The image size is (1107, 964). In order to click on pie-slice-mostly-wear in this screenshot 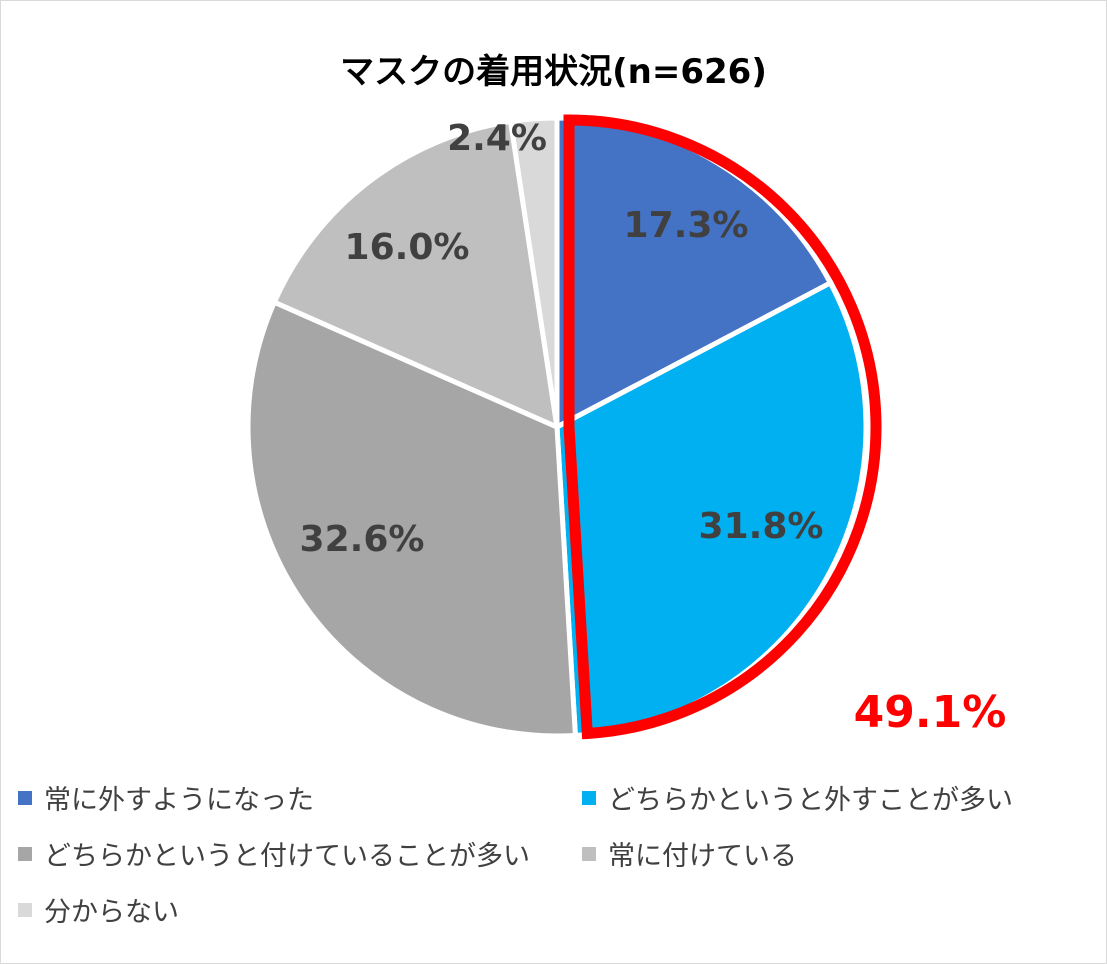, I will do `click(411, 519)`.